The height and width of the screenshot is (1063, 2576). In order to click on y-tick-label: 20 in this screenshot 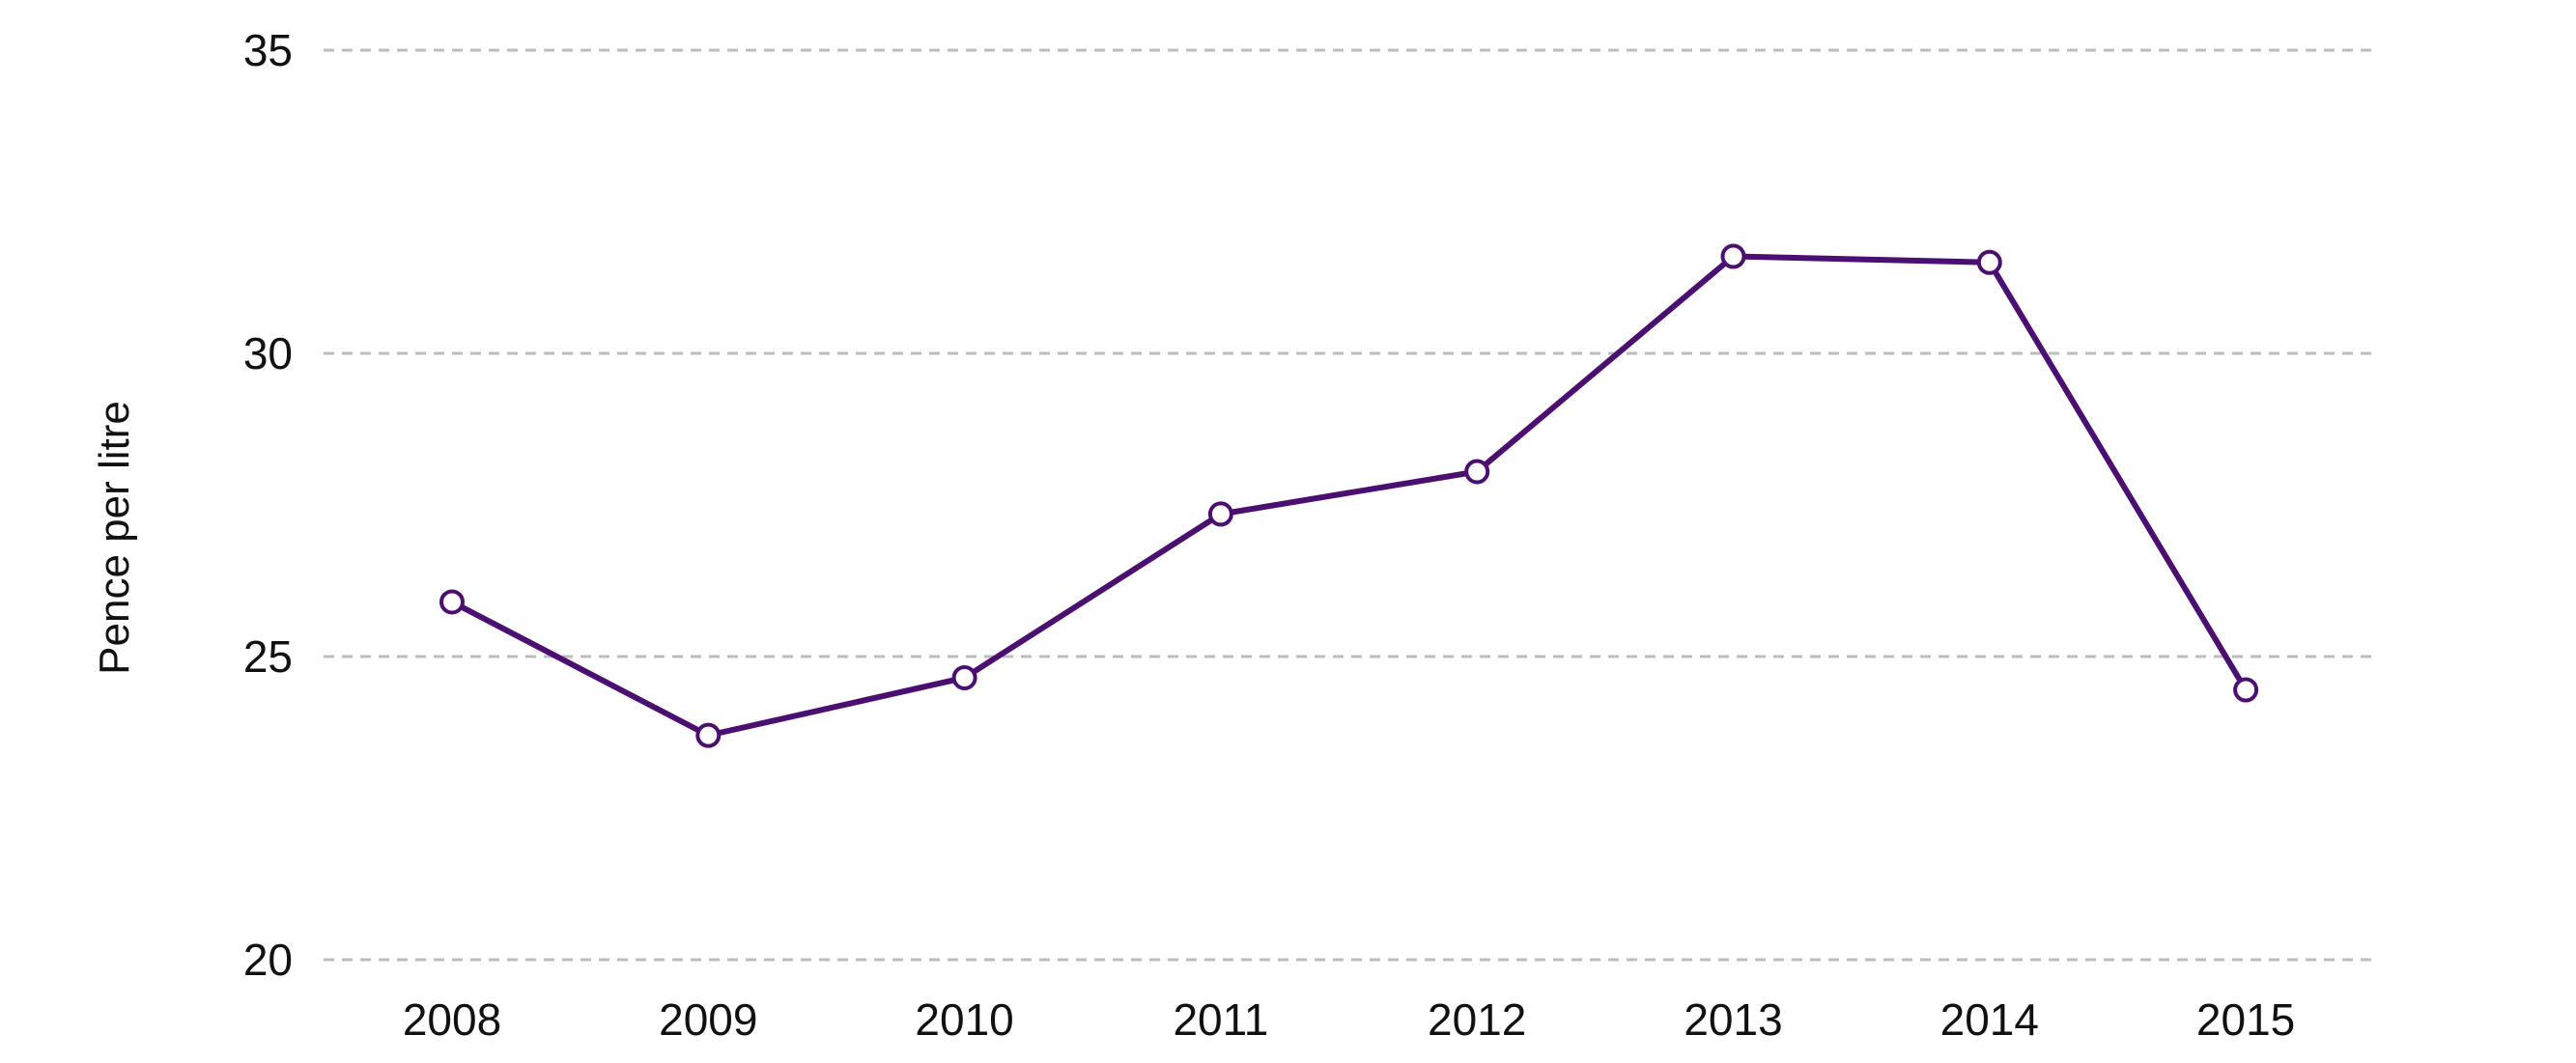, I will do `click(268, 960)`.